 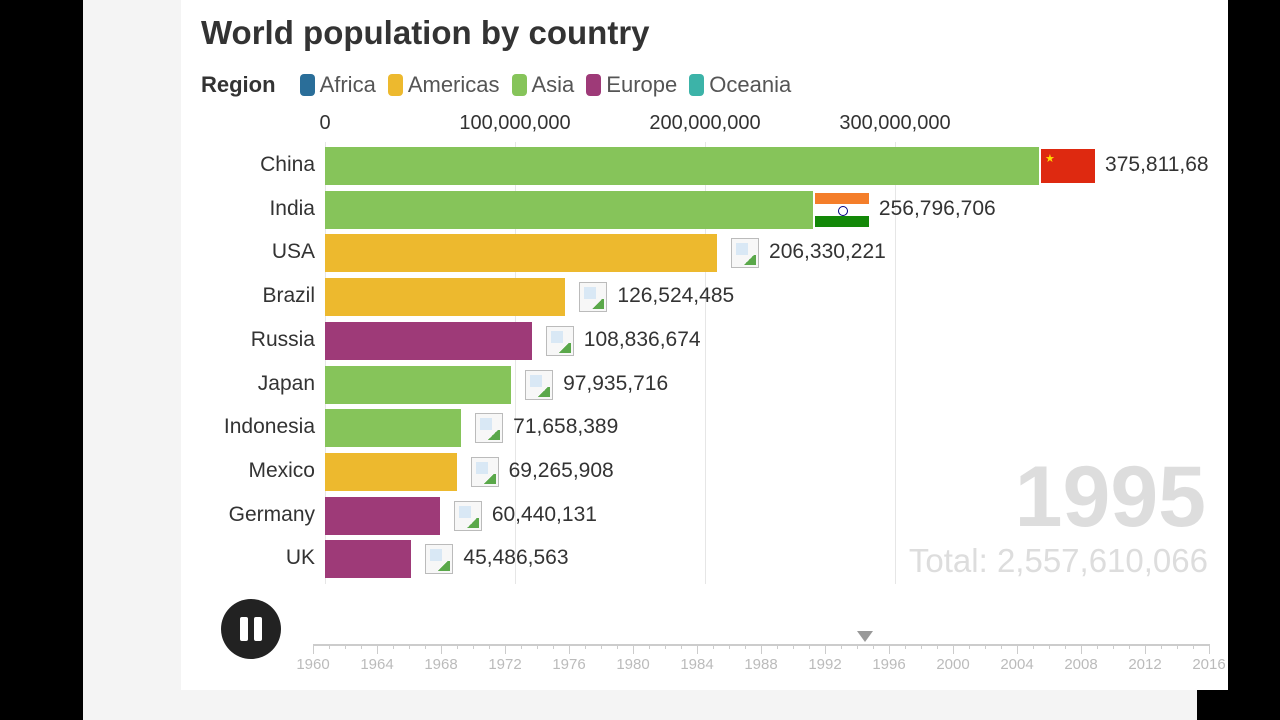 What do you see at coordinates (1145, 664) in the screenshot?
I see `timeline-year-label: 2012` at bounding box center [1145, 664].